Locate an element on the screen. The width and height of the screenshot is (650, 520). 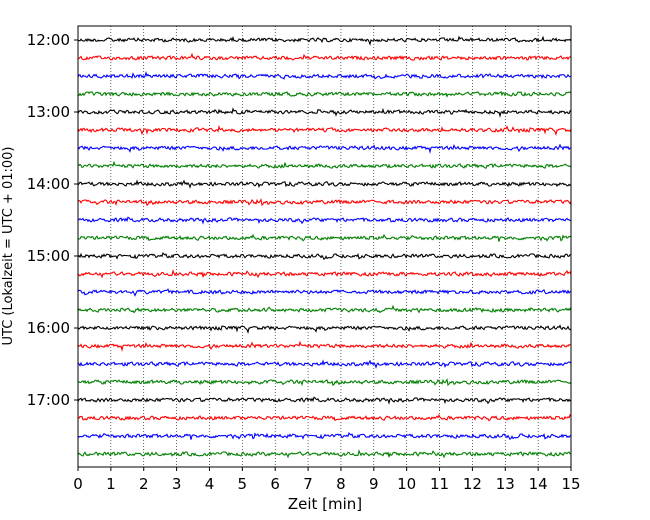
x-axis-label: Zeit [min] is located at coordinates (325, 504).